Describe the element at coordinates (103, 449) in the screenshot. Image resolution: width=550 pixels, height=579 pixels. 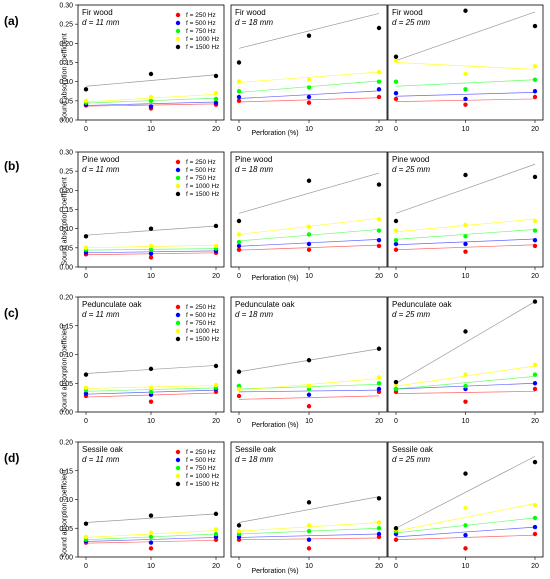
I see `panel-title-wood: Sessile oak` at that location.